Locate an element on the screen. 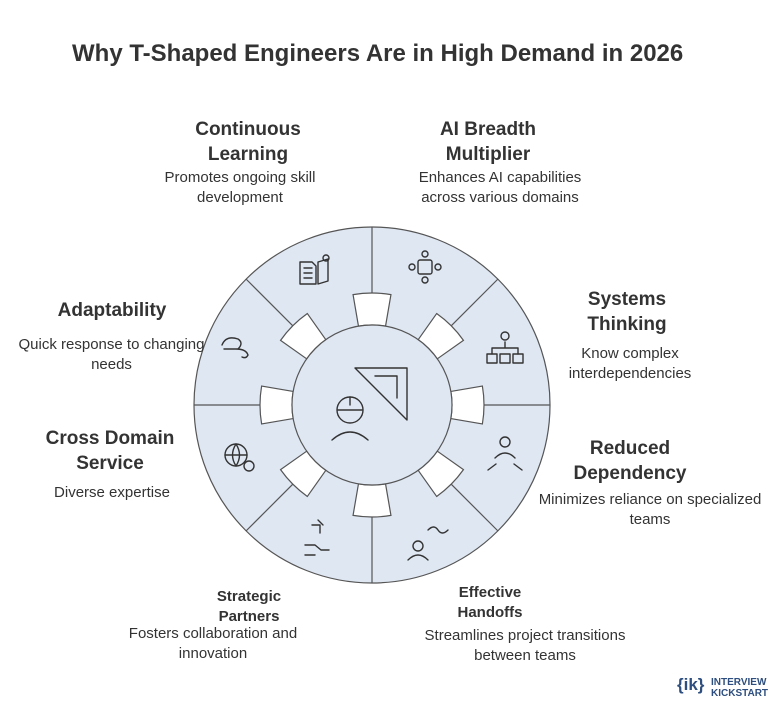 Image resolution: width=780 pixels, height=708 pixels. logo-line2: KICKSTART is located at coordinates (739, 693).